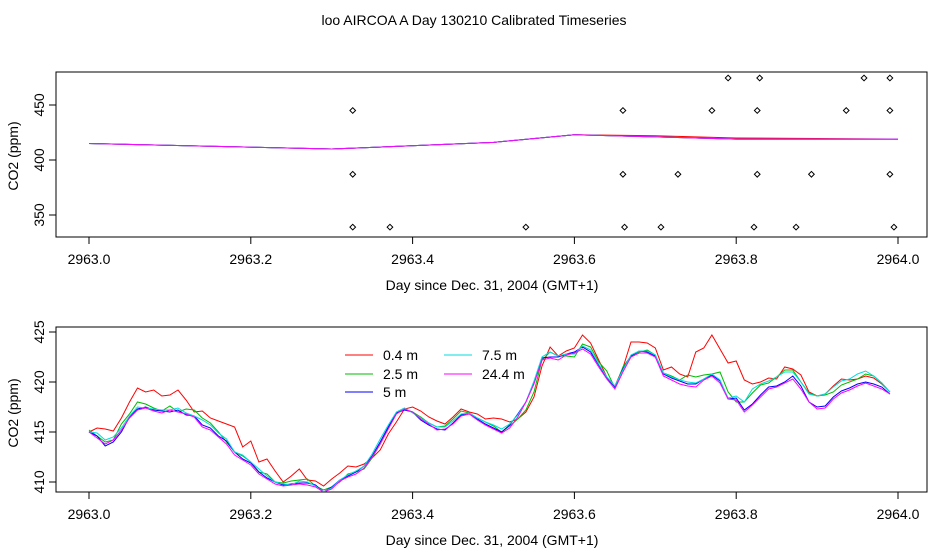 The image size is (950, 550). I want to click on series-line-0-4-m, so click(493, 142).